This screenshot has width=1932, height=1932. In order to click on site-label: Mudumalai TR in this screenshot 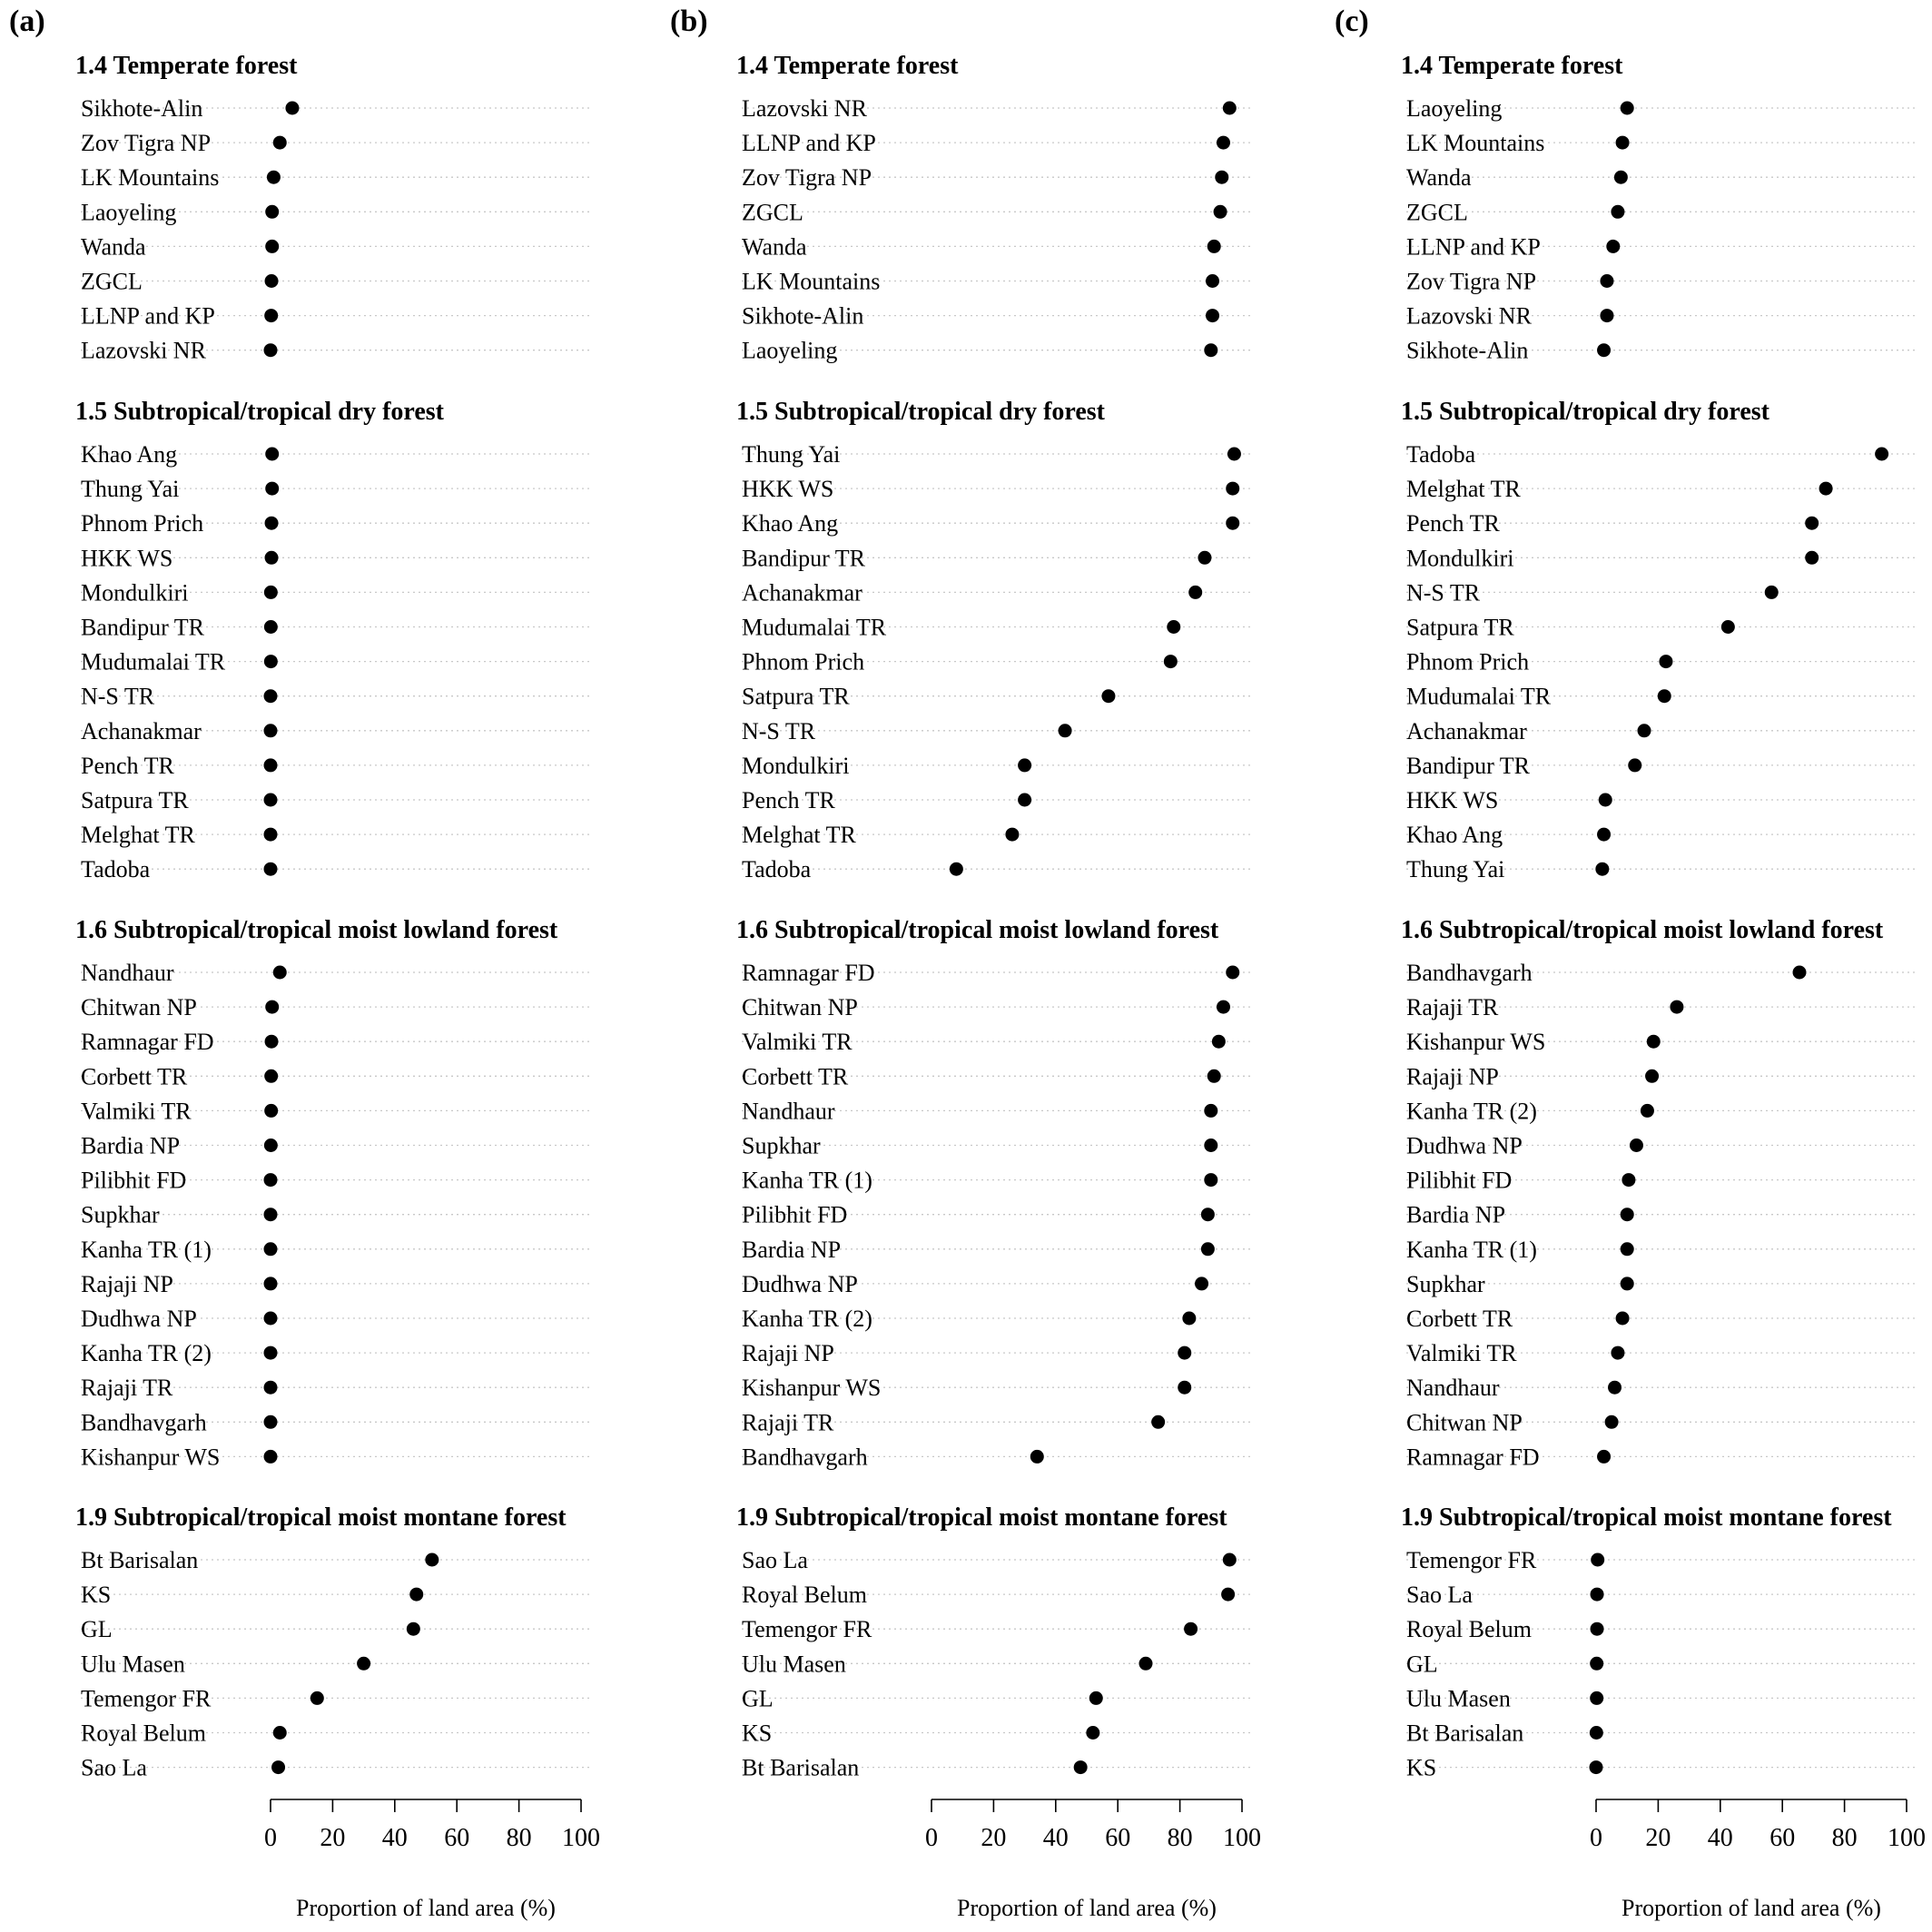, I will do `click(1479, 697)`.